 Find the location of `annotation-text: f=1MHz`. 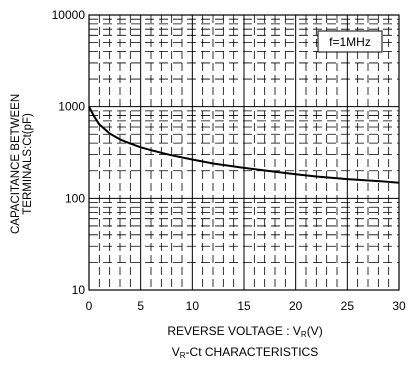

annotation-text: f=1MHz is located at coordinates (350, 42).